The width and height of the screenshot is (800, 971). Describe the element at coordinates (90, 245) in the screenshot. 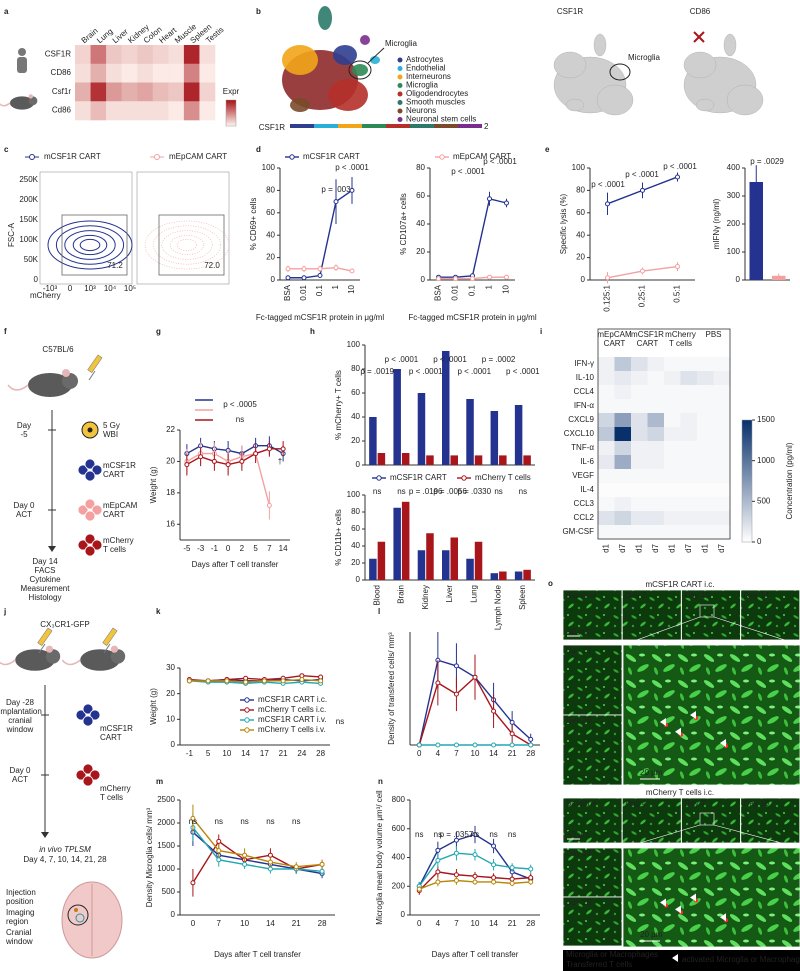

I see `flow-contour` at that location.